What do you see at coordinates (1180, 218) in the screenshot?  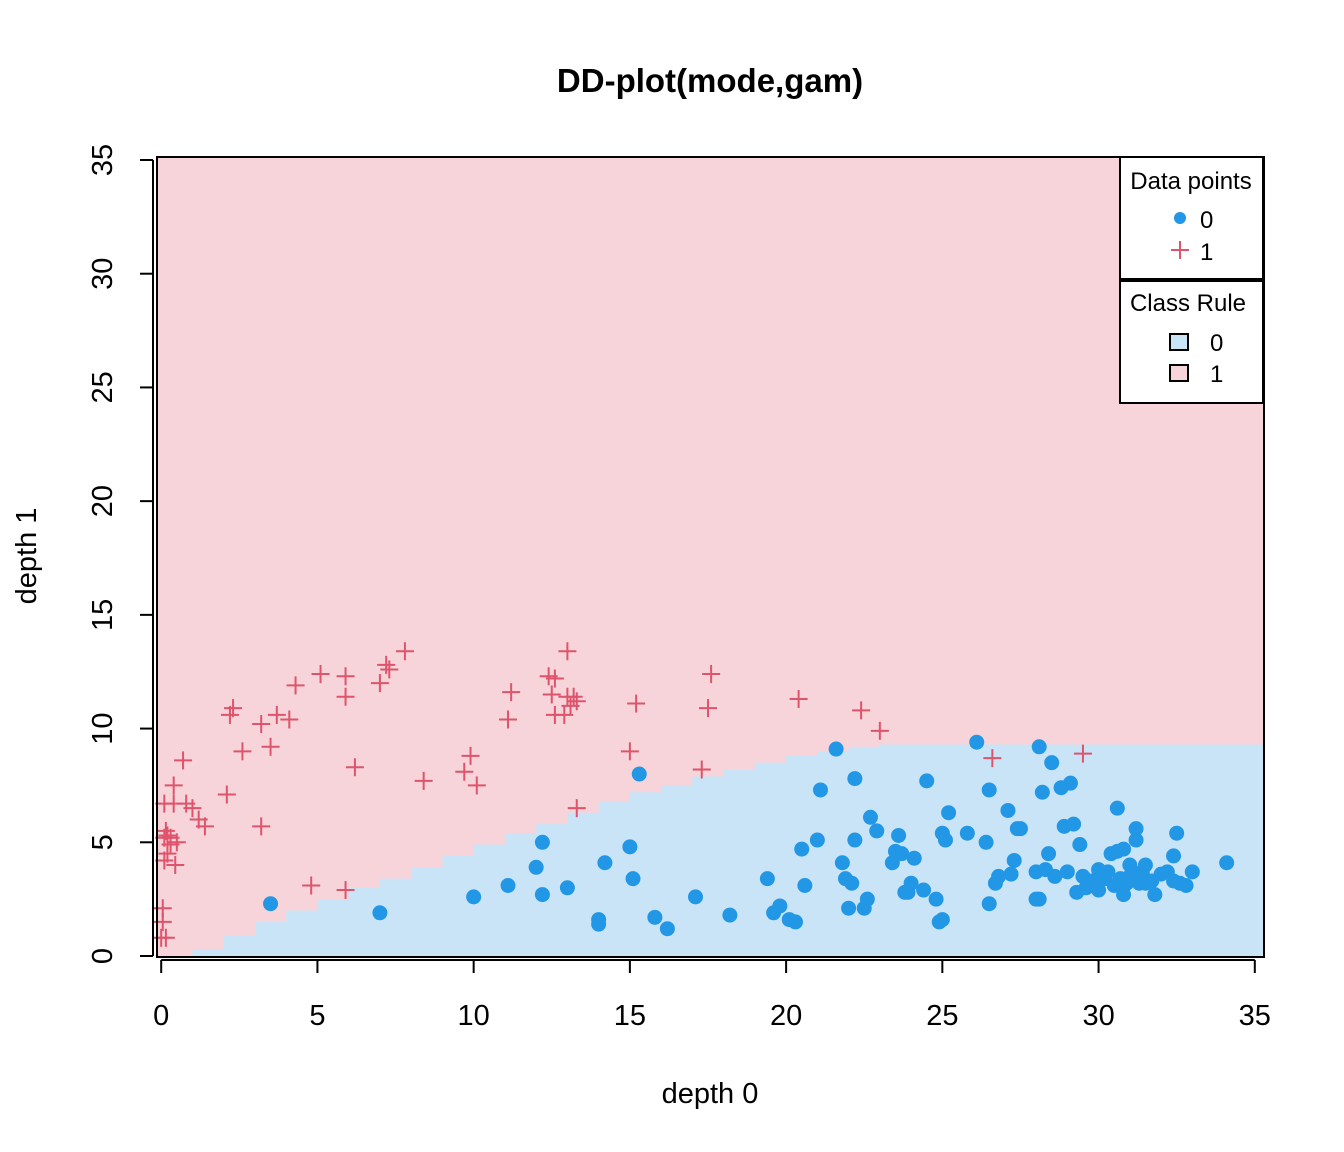 I see `legend-class-0-dot-icon` at bounding box center [1180, 218].